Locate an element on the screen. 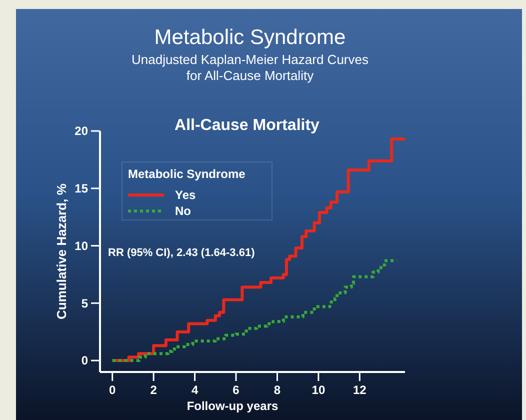 Image resolution: width=526 pixels, height=420 pixels. y-tick-label: 0 is located at coordinates (84, 361).